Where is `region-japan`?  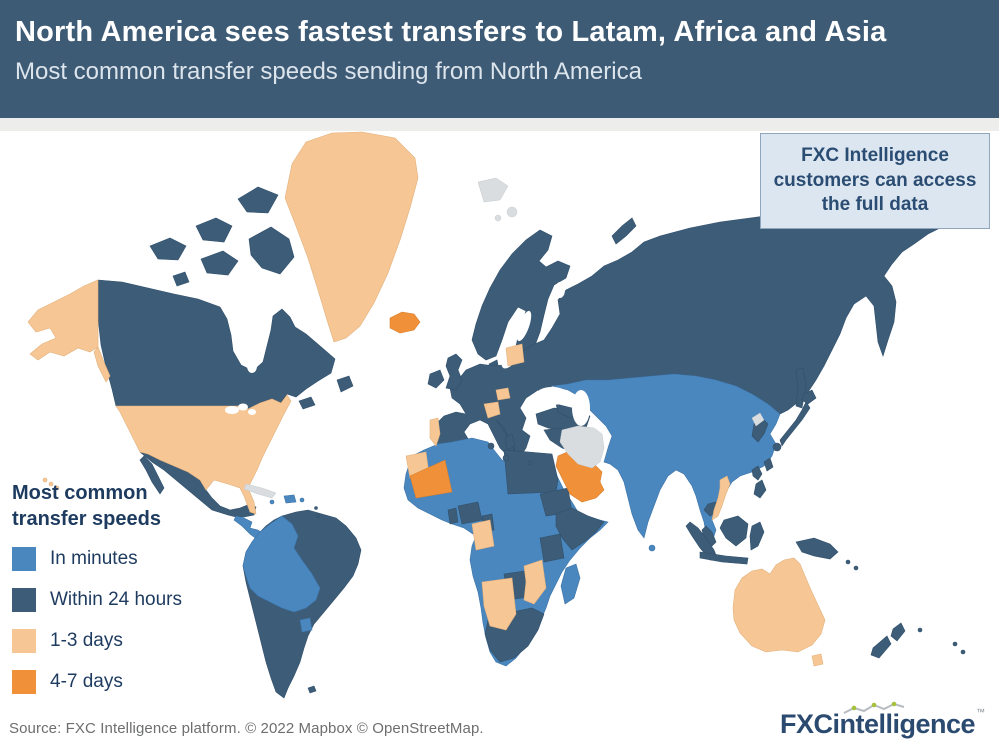
region-japan is located at coordinates (795, 424).